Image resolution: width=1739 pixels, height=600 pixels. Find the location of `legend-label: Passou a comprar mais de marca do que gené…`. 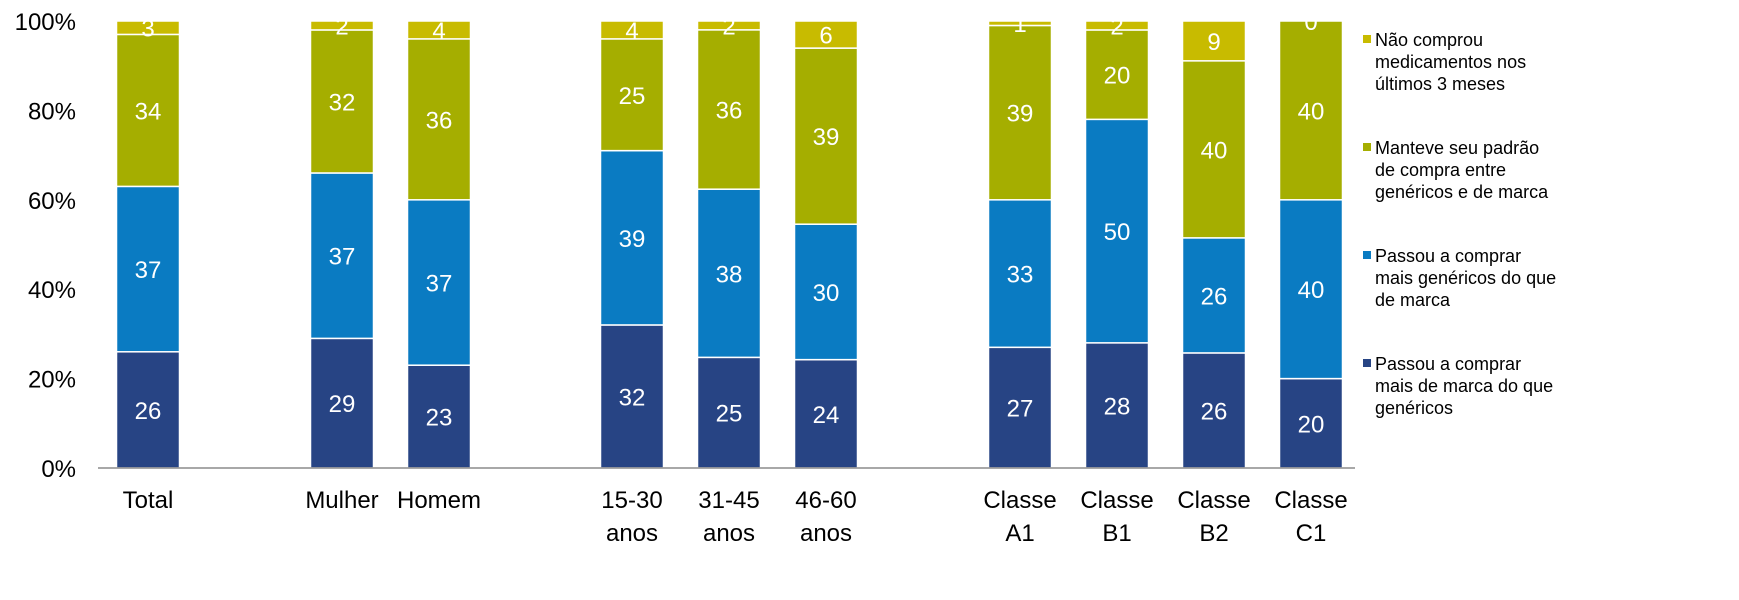

legend-label: Passou a comprar mais de marca do que gené… is located at coordinates (1464, 386).